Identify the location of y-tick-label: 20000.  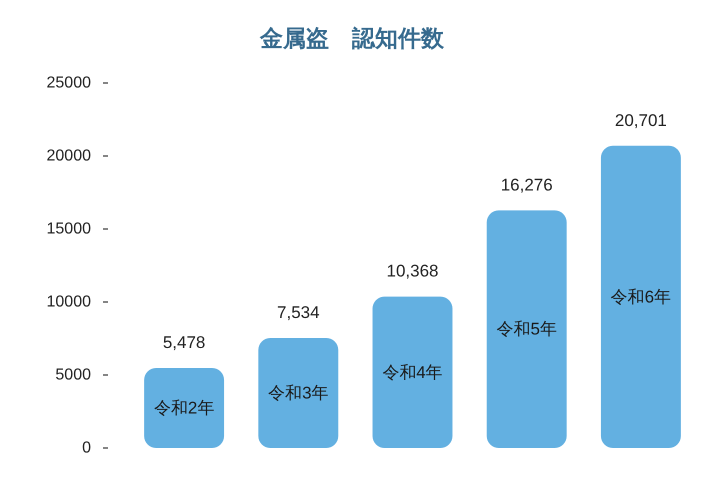
(69, 156).